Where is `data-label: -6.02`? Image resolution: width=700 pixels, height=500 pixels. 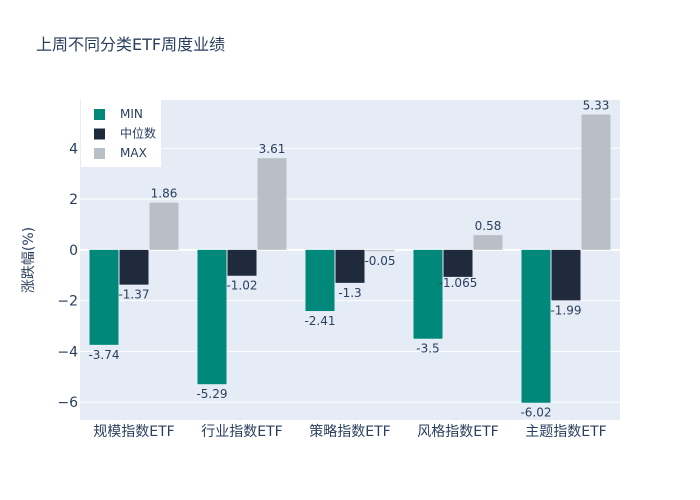
data-label: -6.02 is located at coordinates (535, 413).